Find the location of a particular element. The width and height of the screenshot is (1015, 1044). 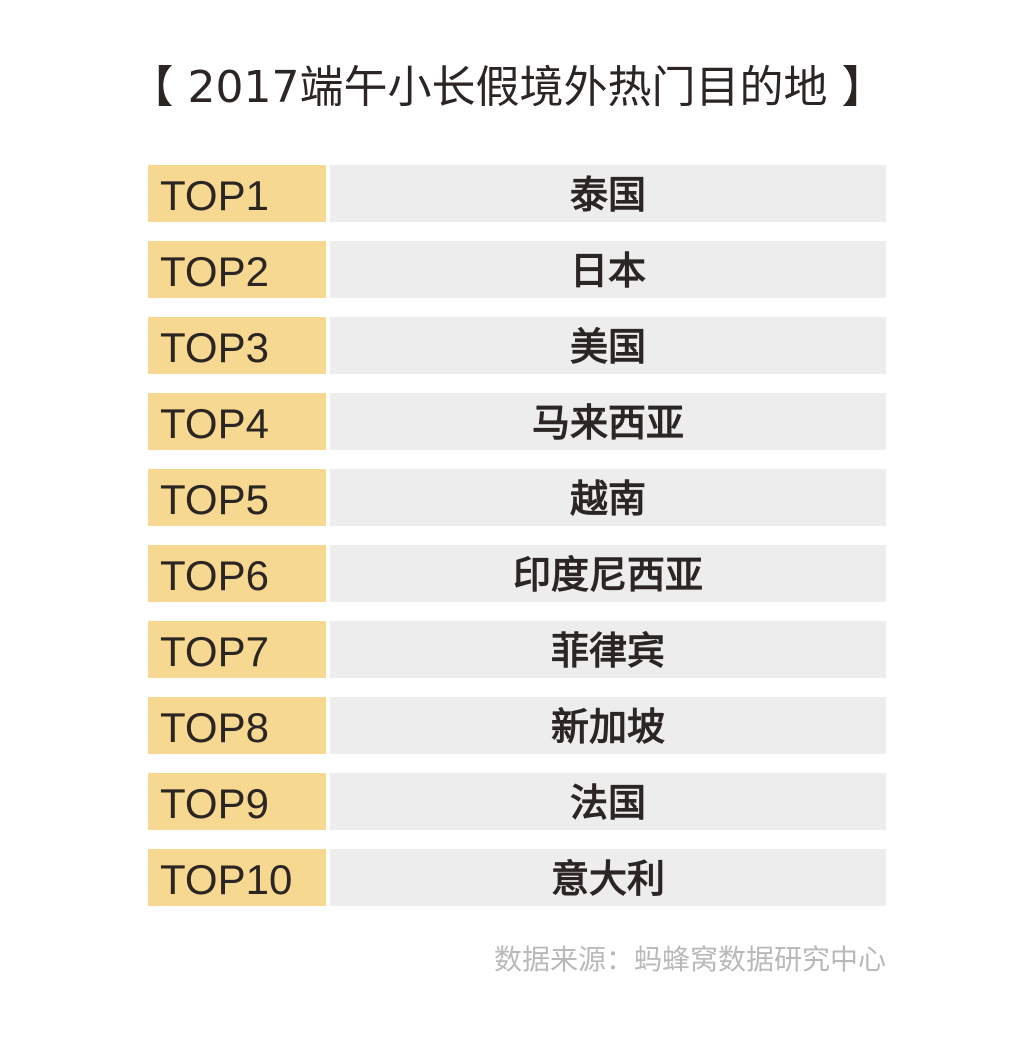

table-row: TOP6 印度尼西亚 is located at coordinates (517, 573).